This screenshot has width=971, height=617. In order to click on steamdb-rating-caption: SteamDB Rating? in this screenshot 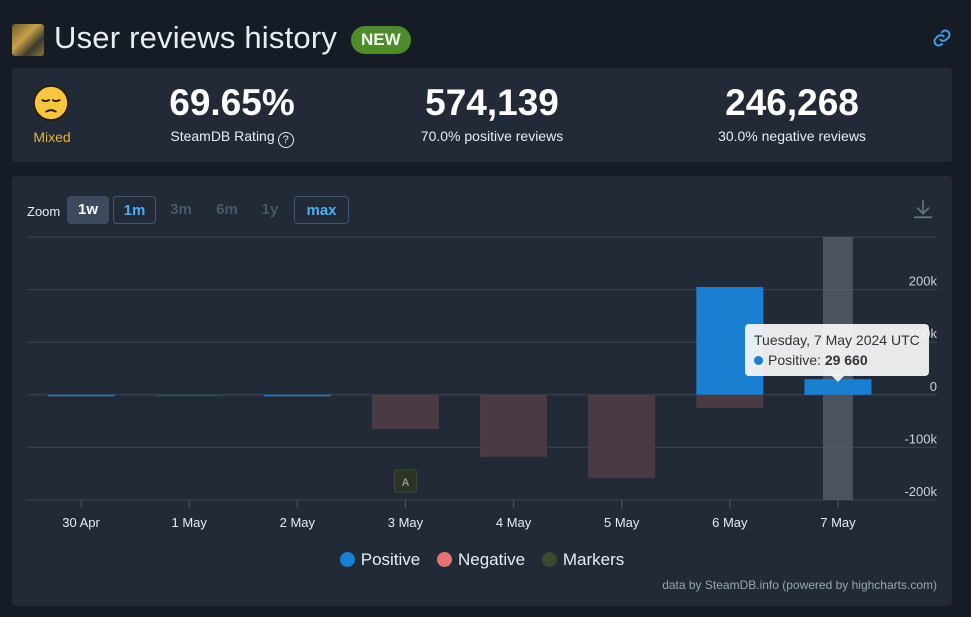, I will do `click(232, 138)`.